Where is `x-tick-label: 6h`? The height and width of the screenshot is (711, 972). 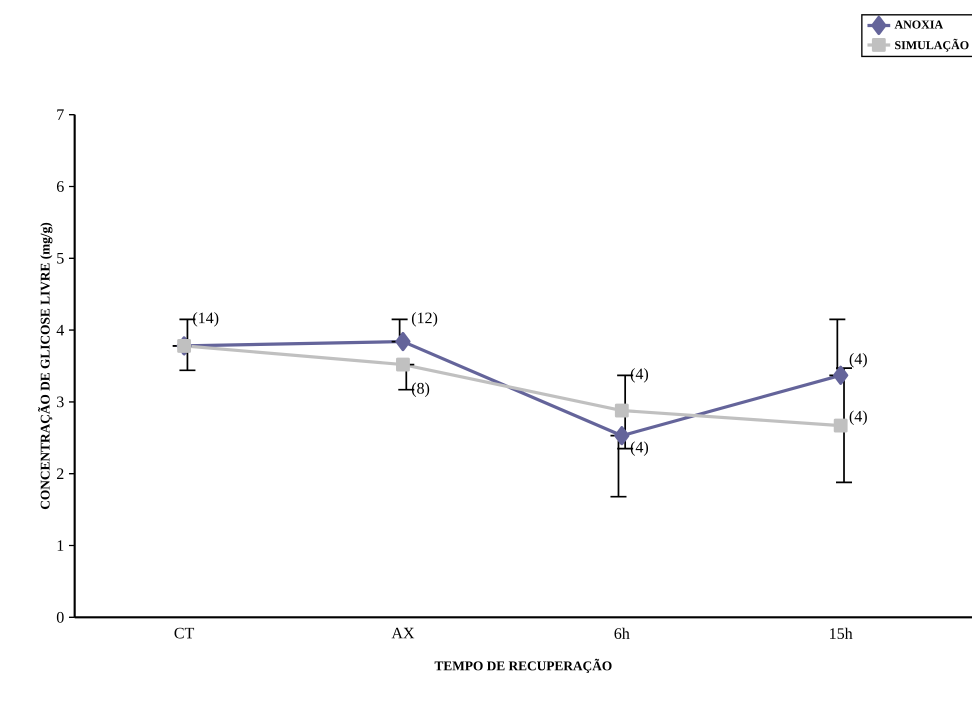
x-tick-label: 6h is located at coordinates (622, 634).